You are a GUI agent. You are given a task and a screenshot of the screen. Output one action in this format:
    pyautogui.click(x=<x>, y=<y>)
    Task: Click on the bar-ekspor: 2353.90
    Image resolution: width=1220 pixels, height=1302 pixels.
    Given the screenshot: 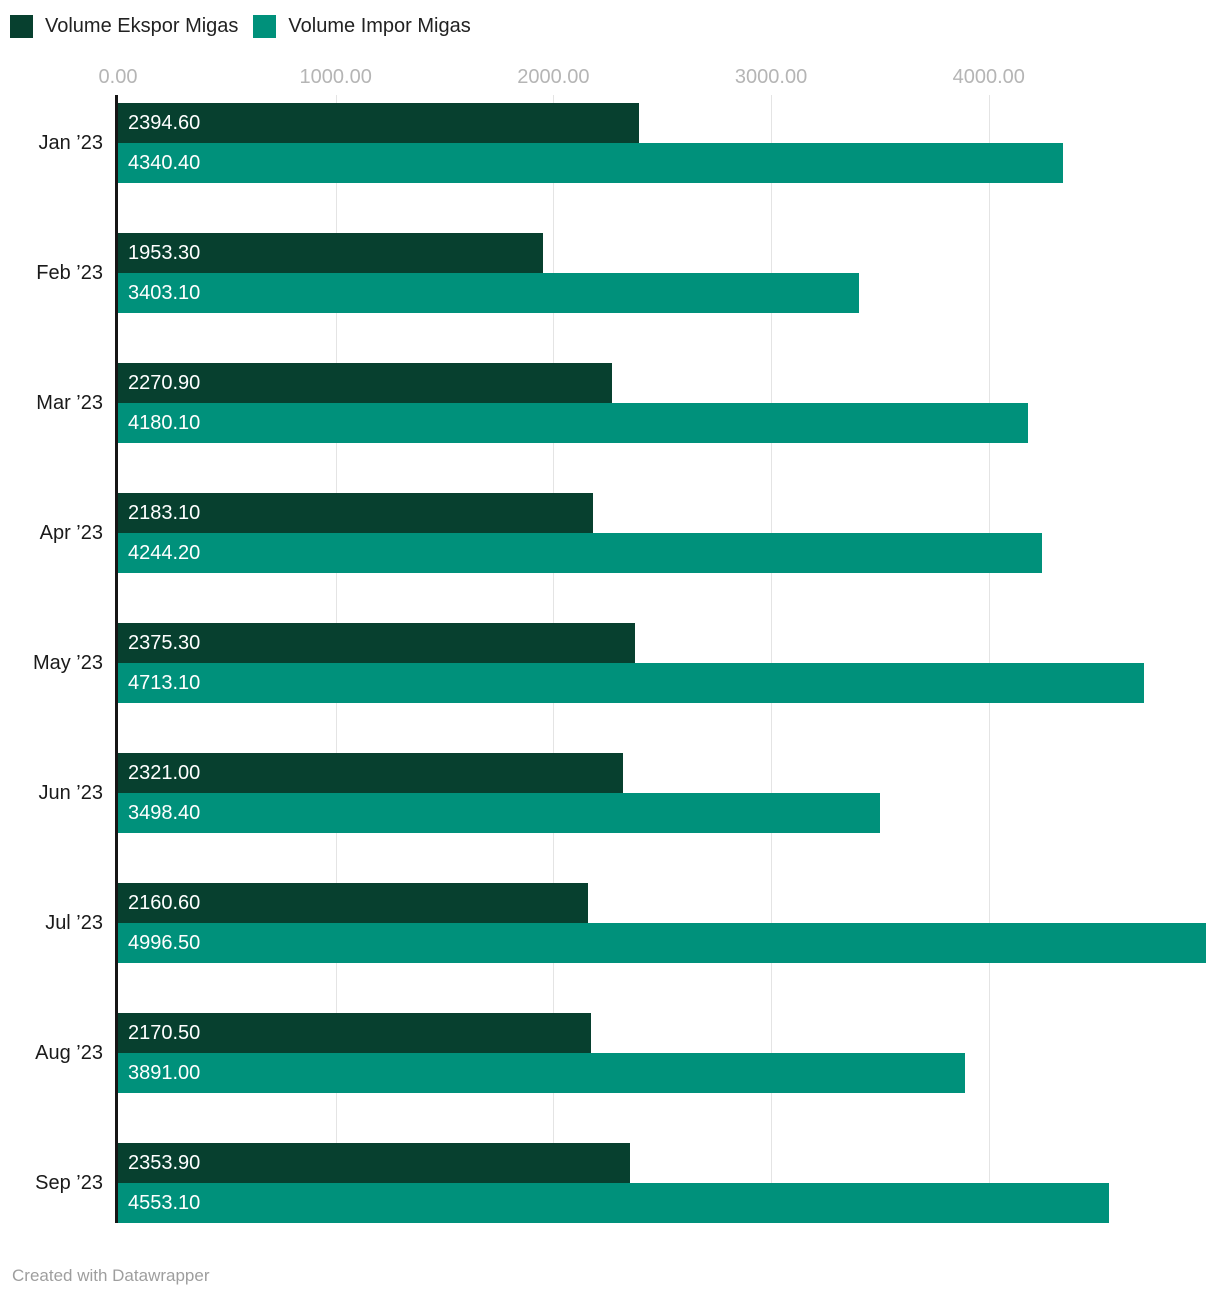 What is the action you would take?
    pyautogui.click(x=374, y=1163)
    